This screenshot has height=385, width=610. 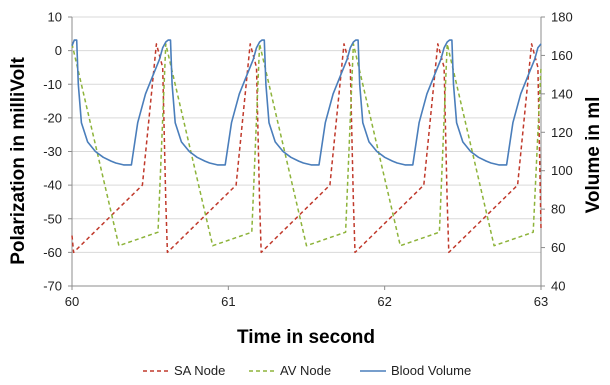 What do you see at coordinates (541, 301) in the screenshot?
I see `bottom-tick-label: 63` at bounding box center [541, 301].